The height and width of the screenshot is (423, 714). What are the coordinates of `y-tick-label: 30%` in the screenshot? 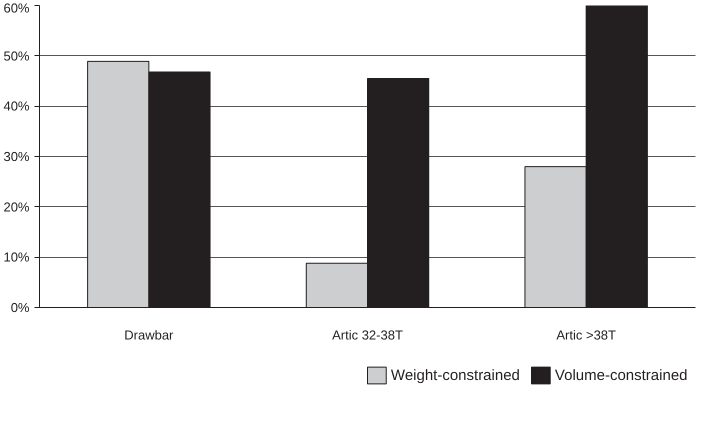 It's located at (16, 156).